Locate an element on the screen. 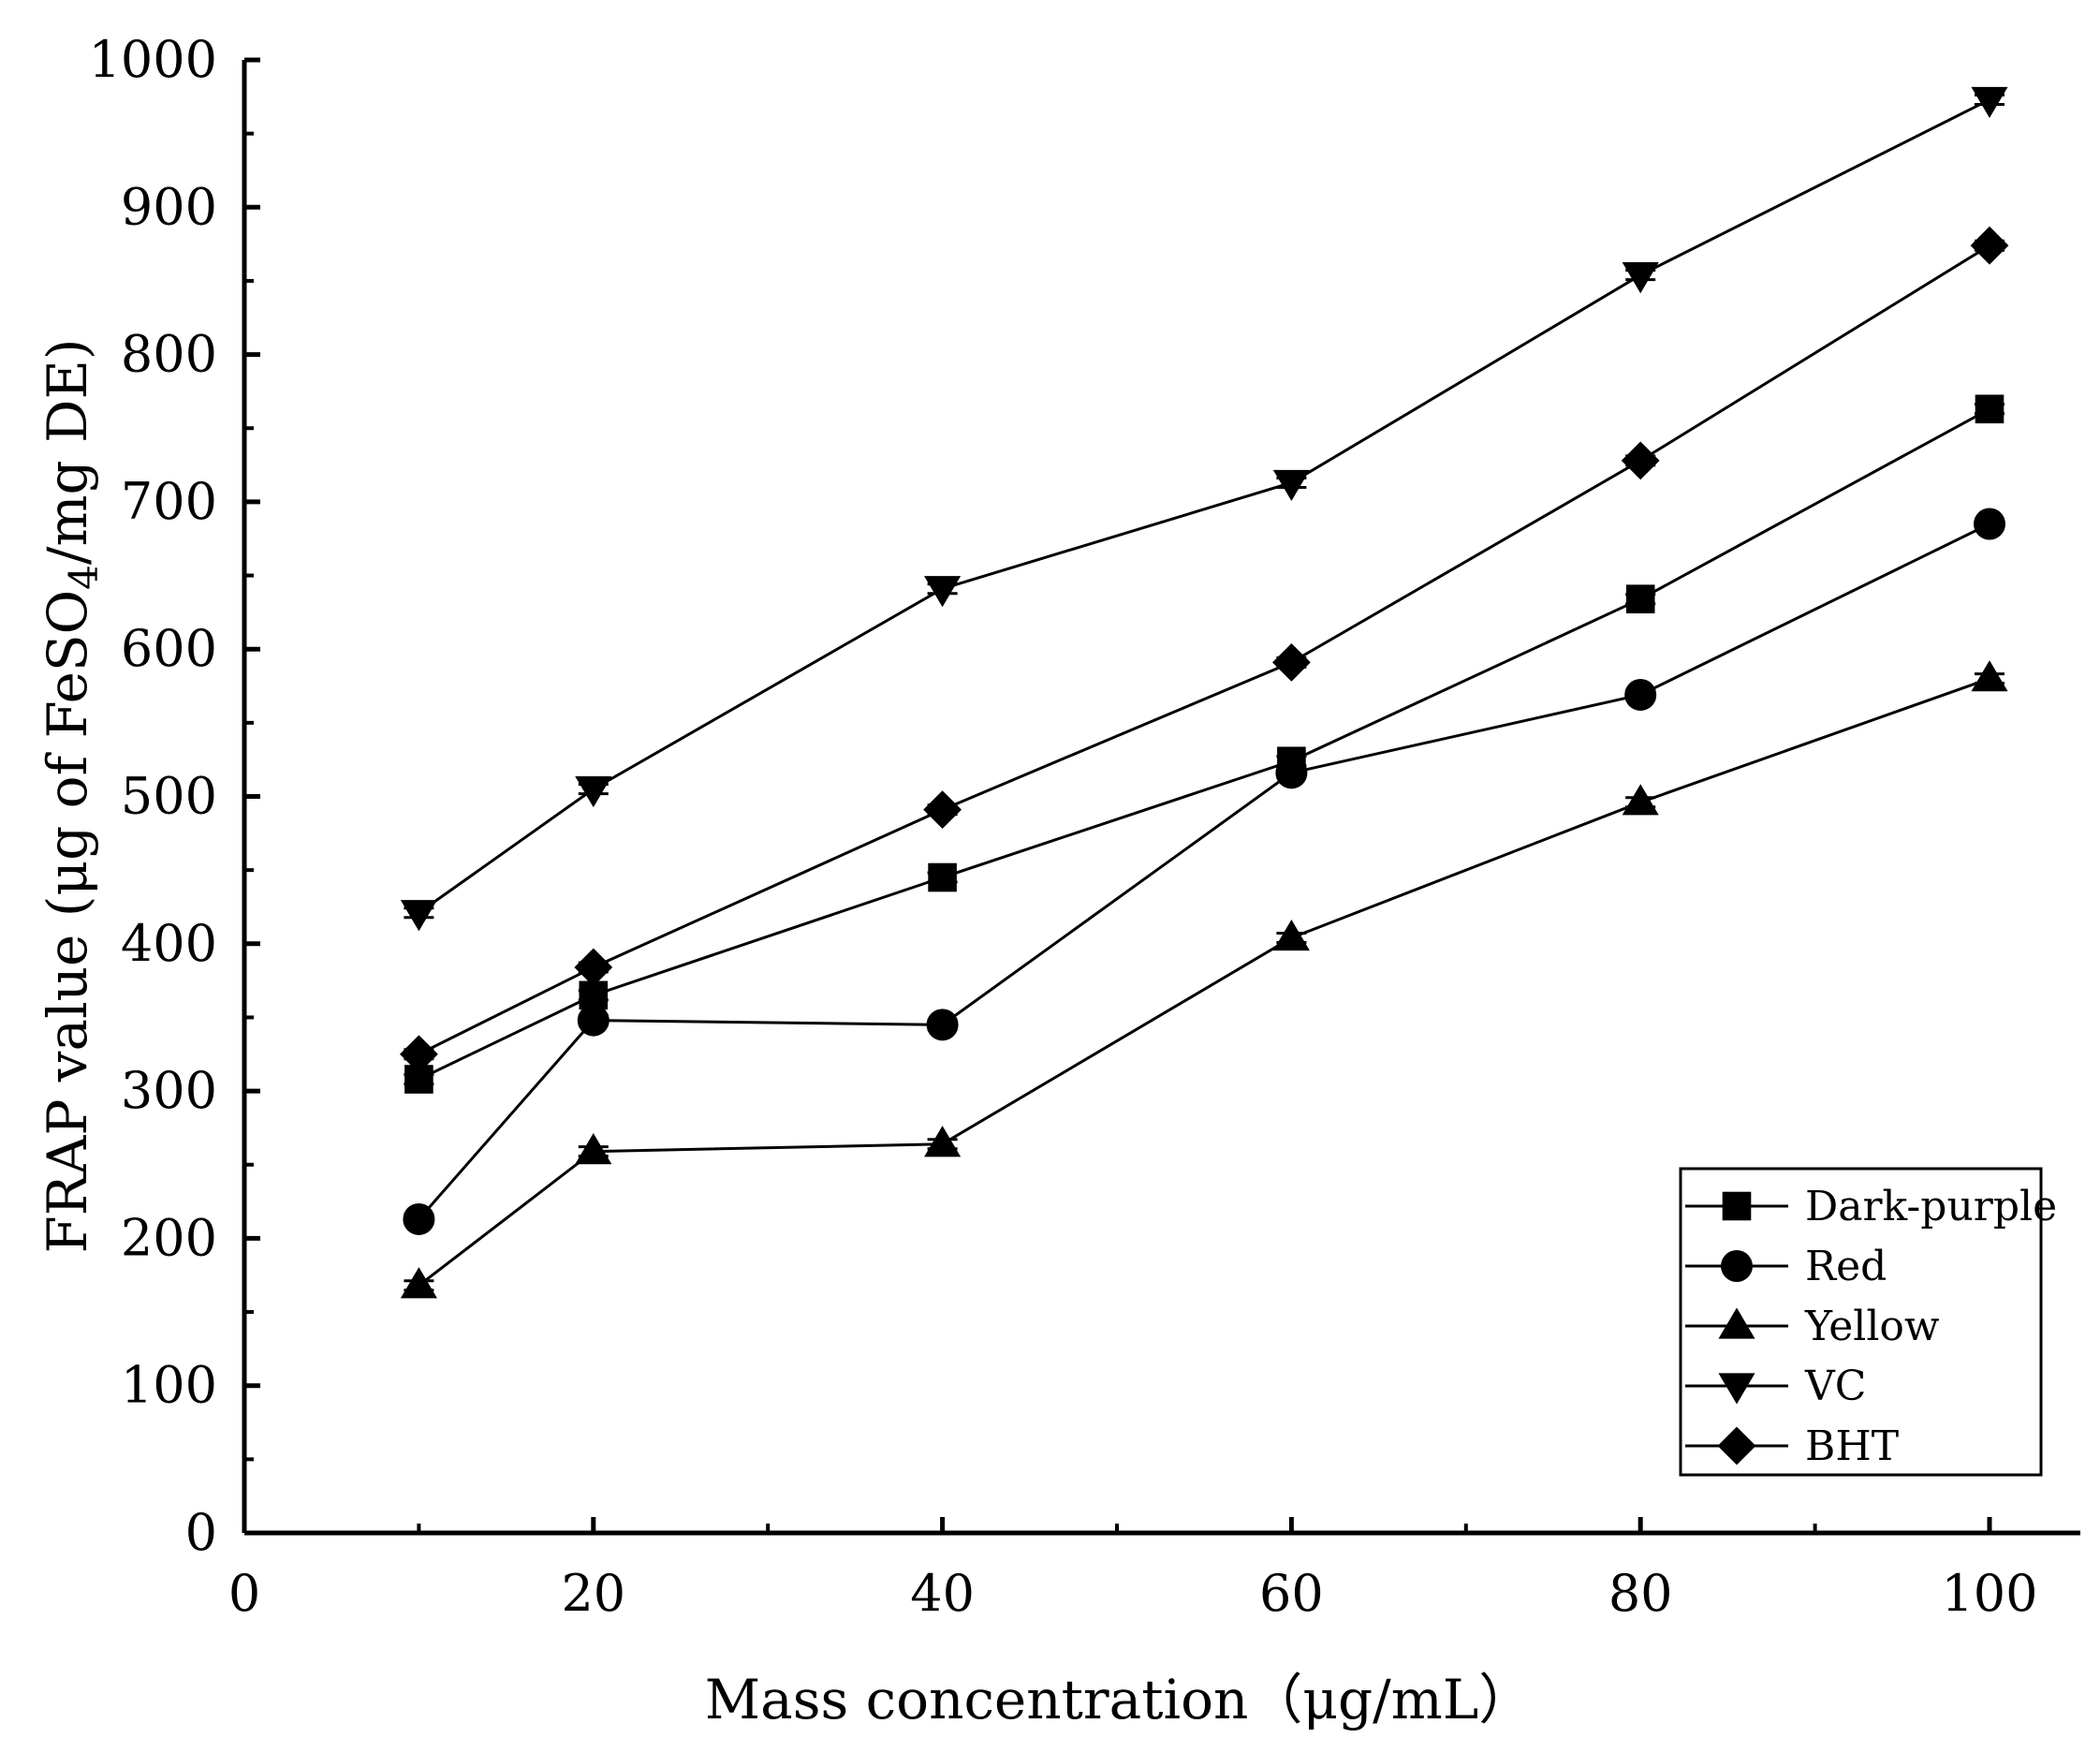 This screenshot has width=2100, height=1753. x-tick-label: 0 is located at coordinates (244, 1593).